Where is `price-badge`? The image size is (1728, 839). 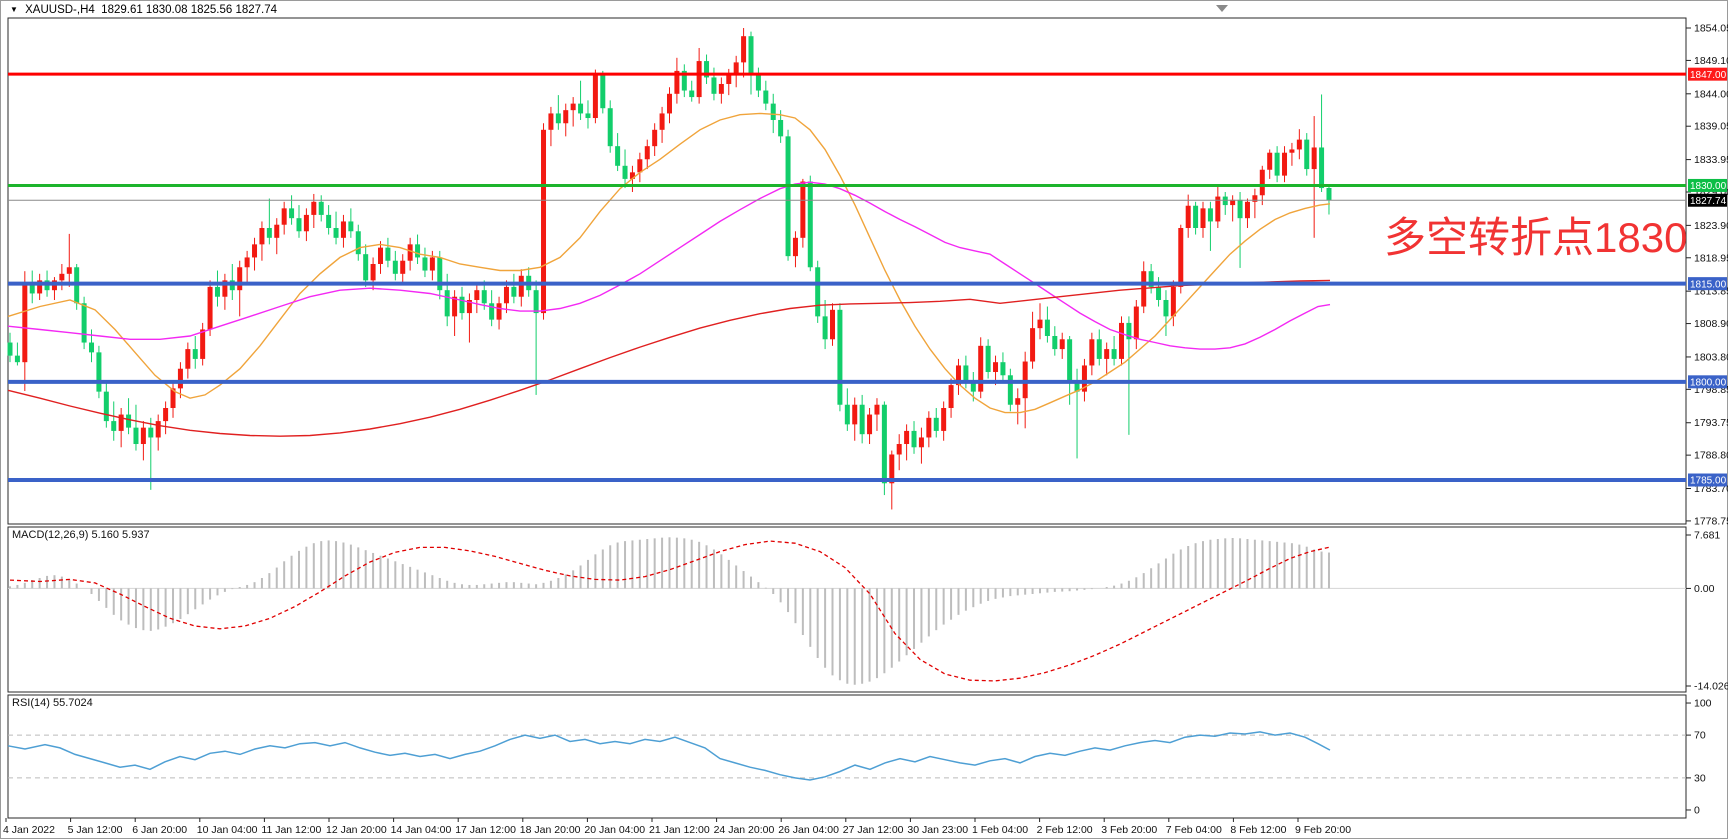
price-badge is located at coordinates (1707, 480).